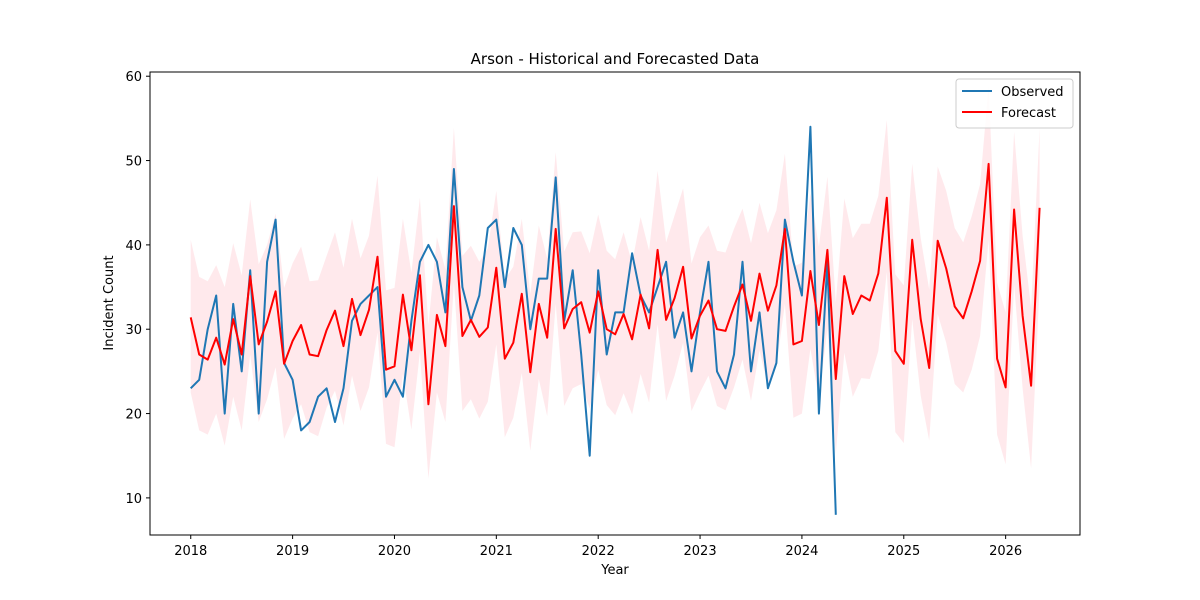 This screenshot has height=600, width=1200. Describe the element at coordinates (137, 288) in the screenshot. I see `y-axis: 10 20 30 40 50 60` at that location.